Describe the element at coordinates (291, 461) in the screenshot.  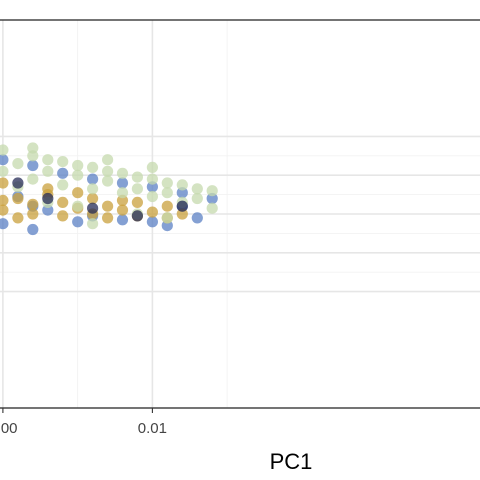
I see `x-axis-title: PC1` at that location.